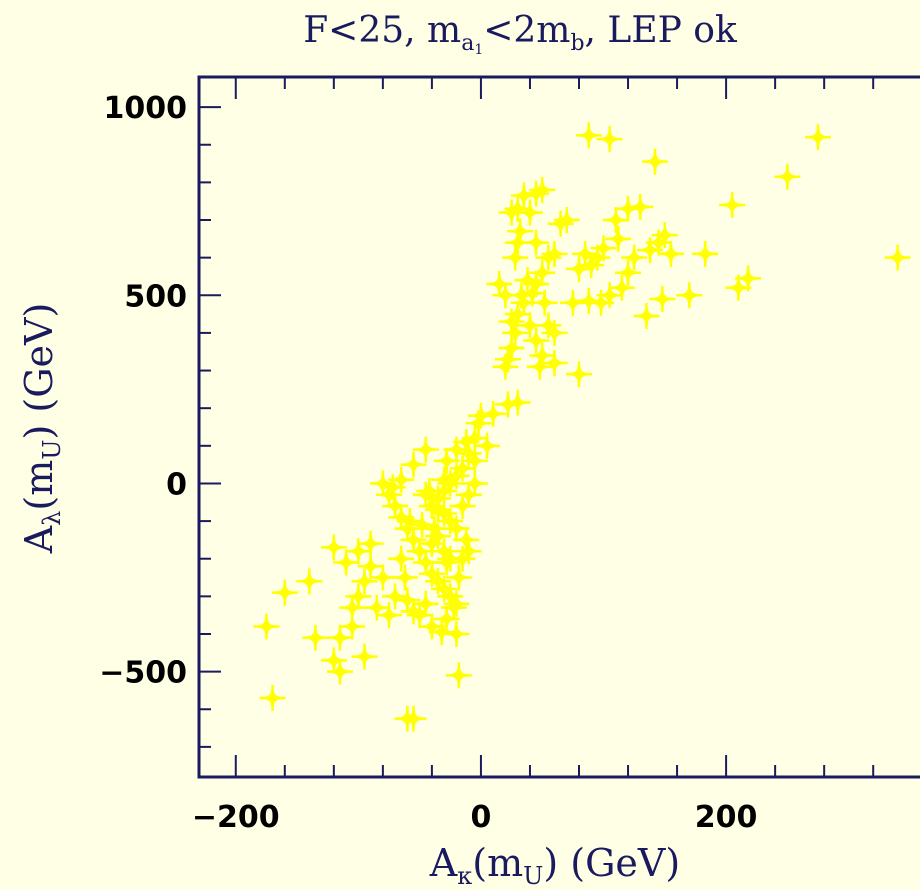 This screenshot has width=920, height=890. Describe the element at coordinates (236, 817) in the screenshot. I see `x-tick-label: −200` at that location.